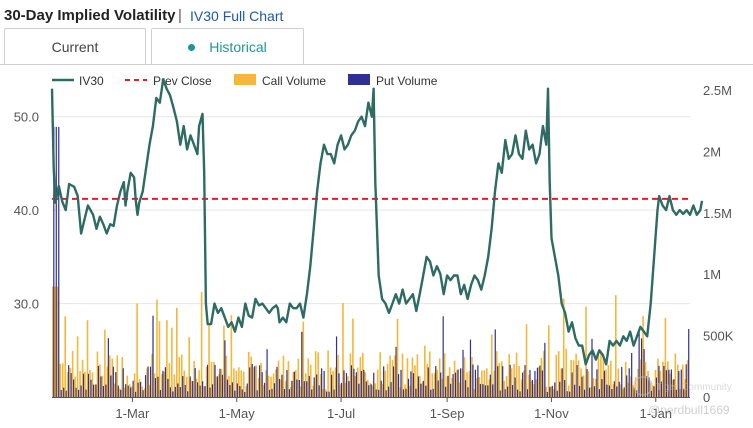  I want to click on tiger-logo-icon, so click(643, 386).